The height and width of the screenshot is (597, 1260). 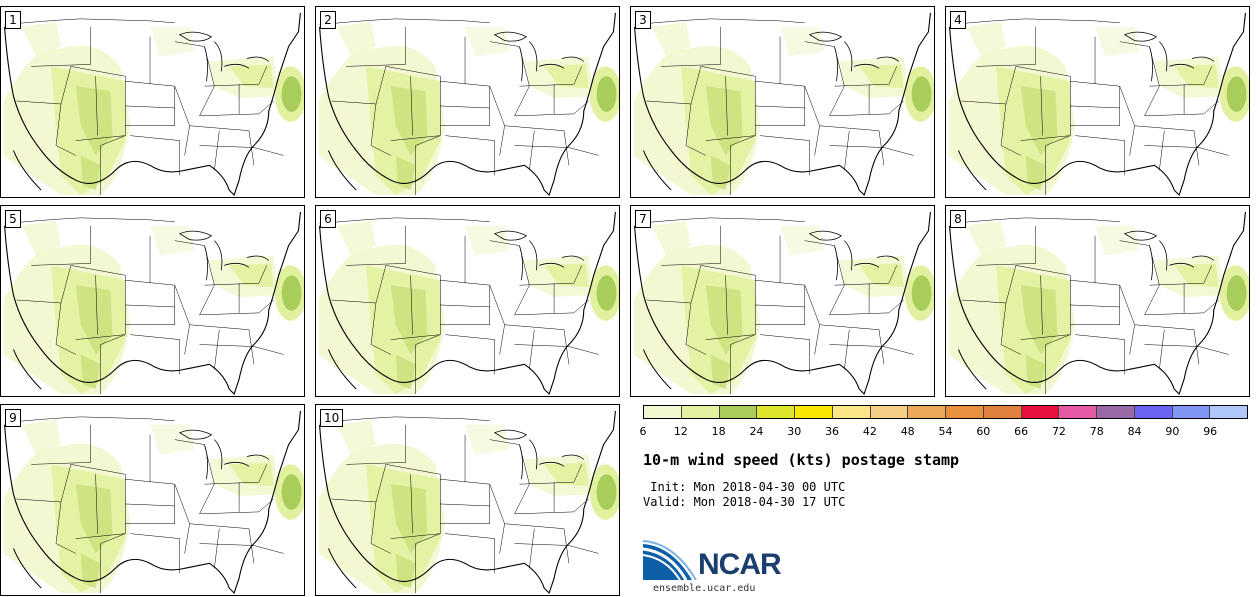 I want to click on ensemble-member-panel: 5, so click(x=152, y=301).